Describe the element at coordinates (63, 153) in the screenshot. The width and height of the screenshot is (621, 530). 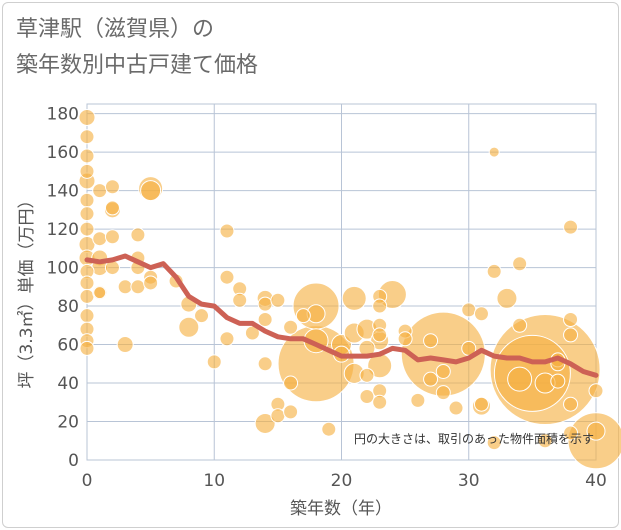
I see `y-tick-label: 160` at that location.